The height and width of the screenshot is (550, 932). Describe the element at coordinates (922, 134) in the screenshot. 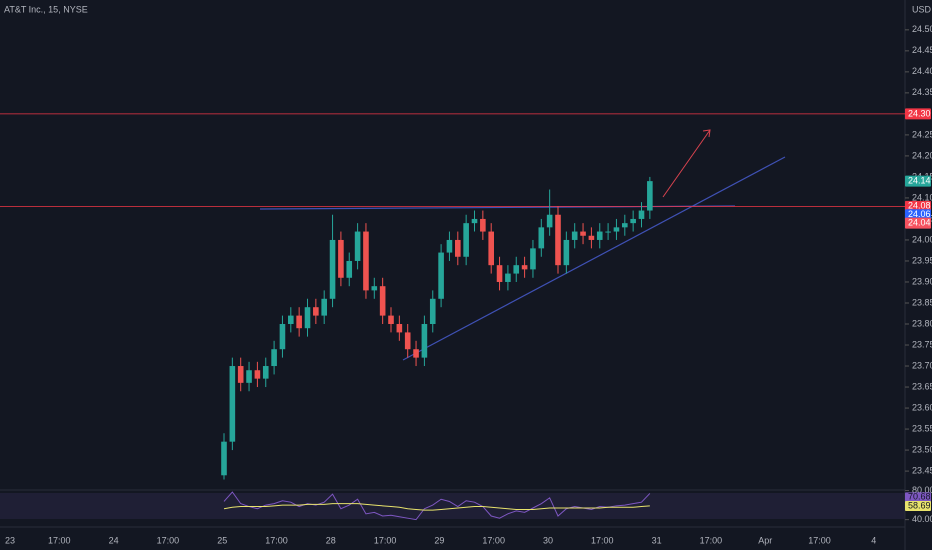

I see `y-tick-label: 24.25` at that location.